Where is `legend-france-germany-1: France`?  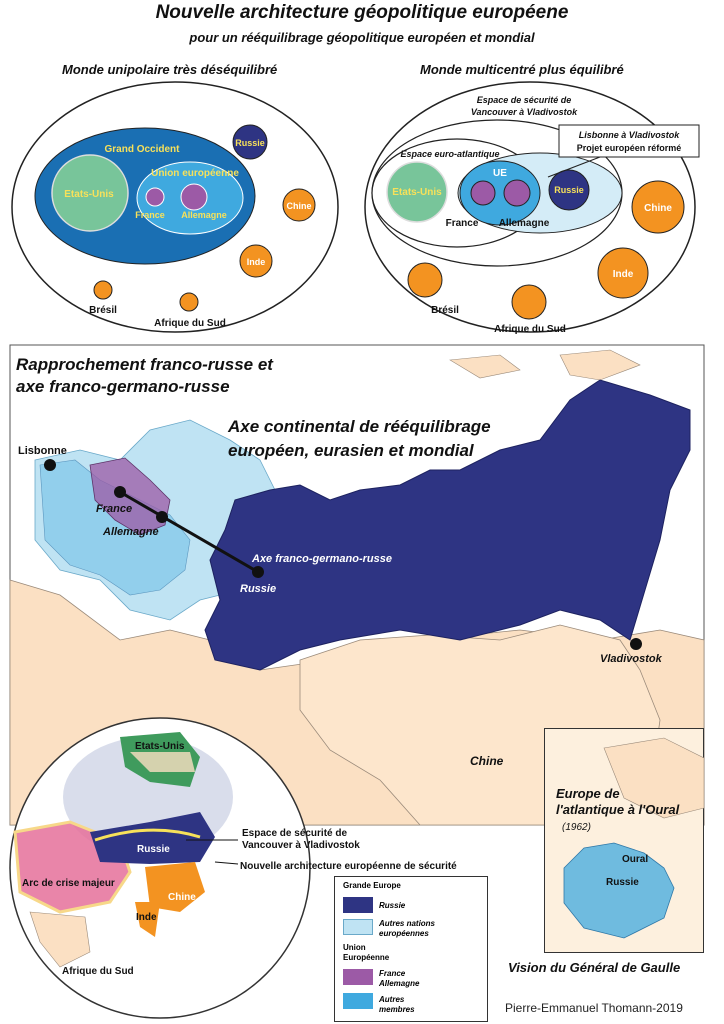 legend-france-germany-1: France is located at coordinates (392, 973).